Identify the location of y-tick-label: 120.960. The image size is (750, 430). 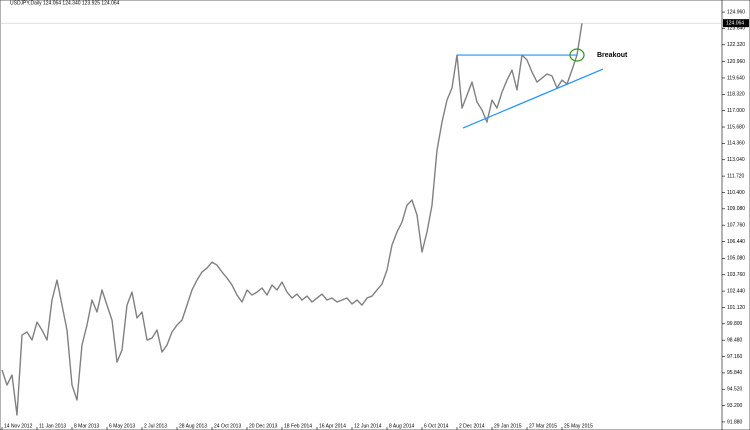
(736, 62).